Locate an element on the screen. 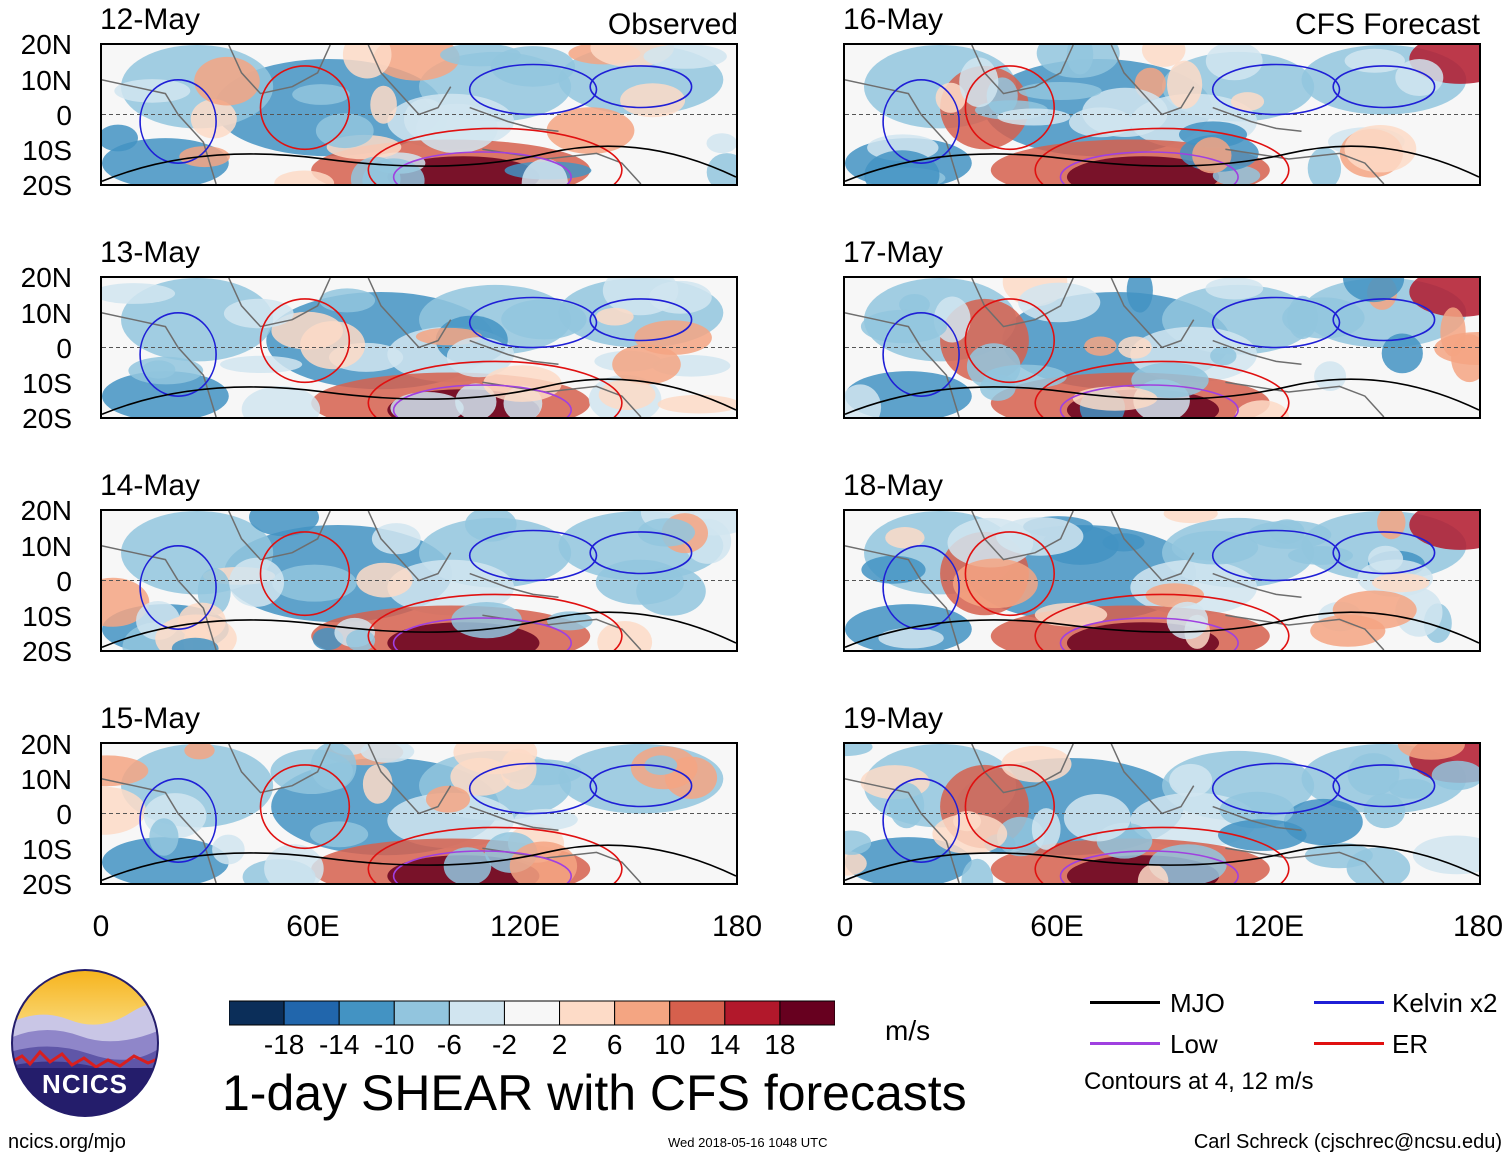  legend-note: Contours at 4, 12 m/s is located at coordinates (1199, 1081).